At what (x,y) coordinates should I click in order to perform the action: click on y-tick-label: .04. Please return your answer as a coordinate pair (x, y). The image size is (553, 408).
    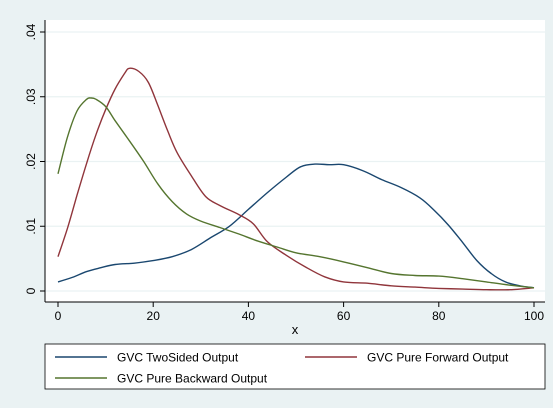
    Looking at the image, I should click on (31, 31).